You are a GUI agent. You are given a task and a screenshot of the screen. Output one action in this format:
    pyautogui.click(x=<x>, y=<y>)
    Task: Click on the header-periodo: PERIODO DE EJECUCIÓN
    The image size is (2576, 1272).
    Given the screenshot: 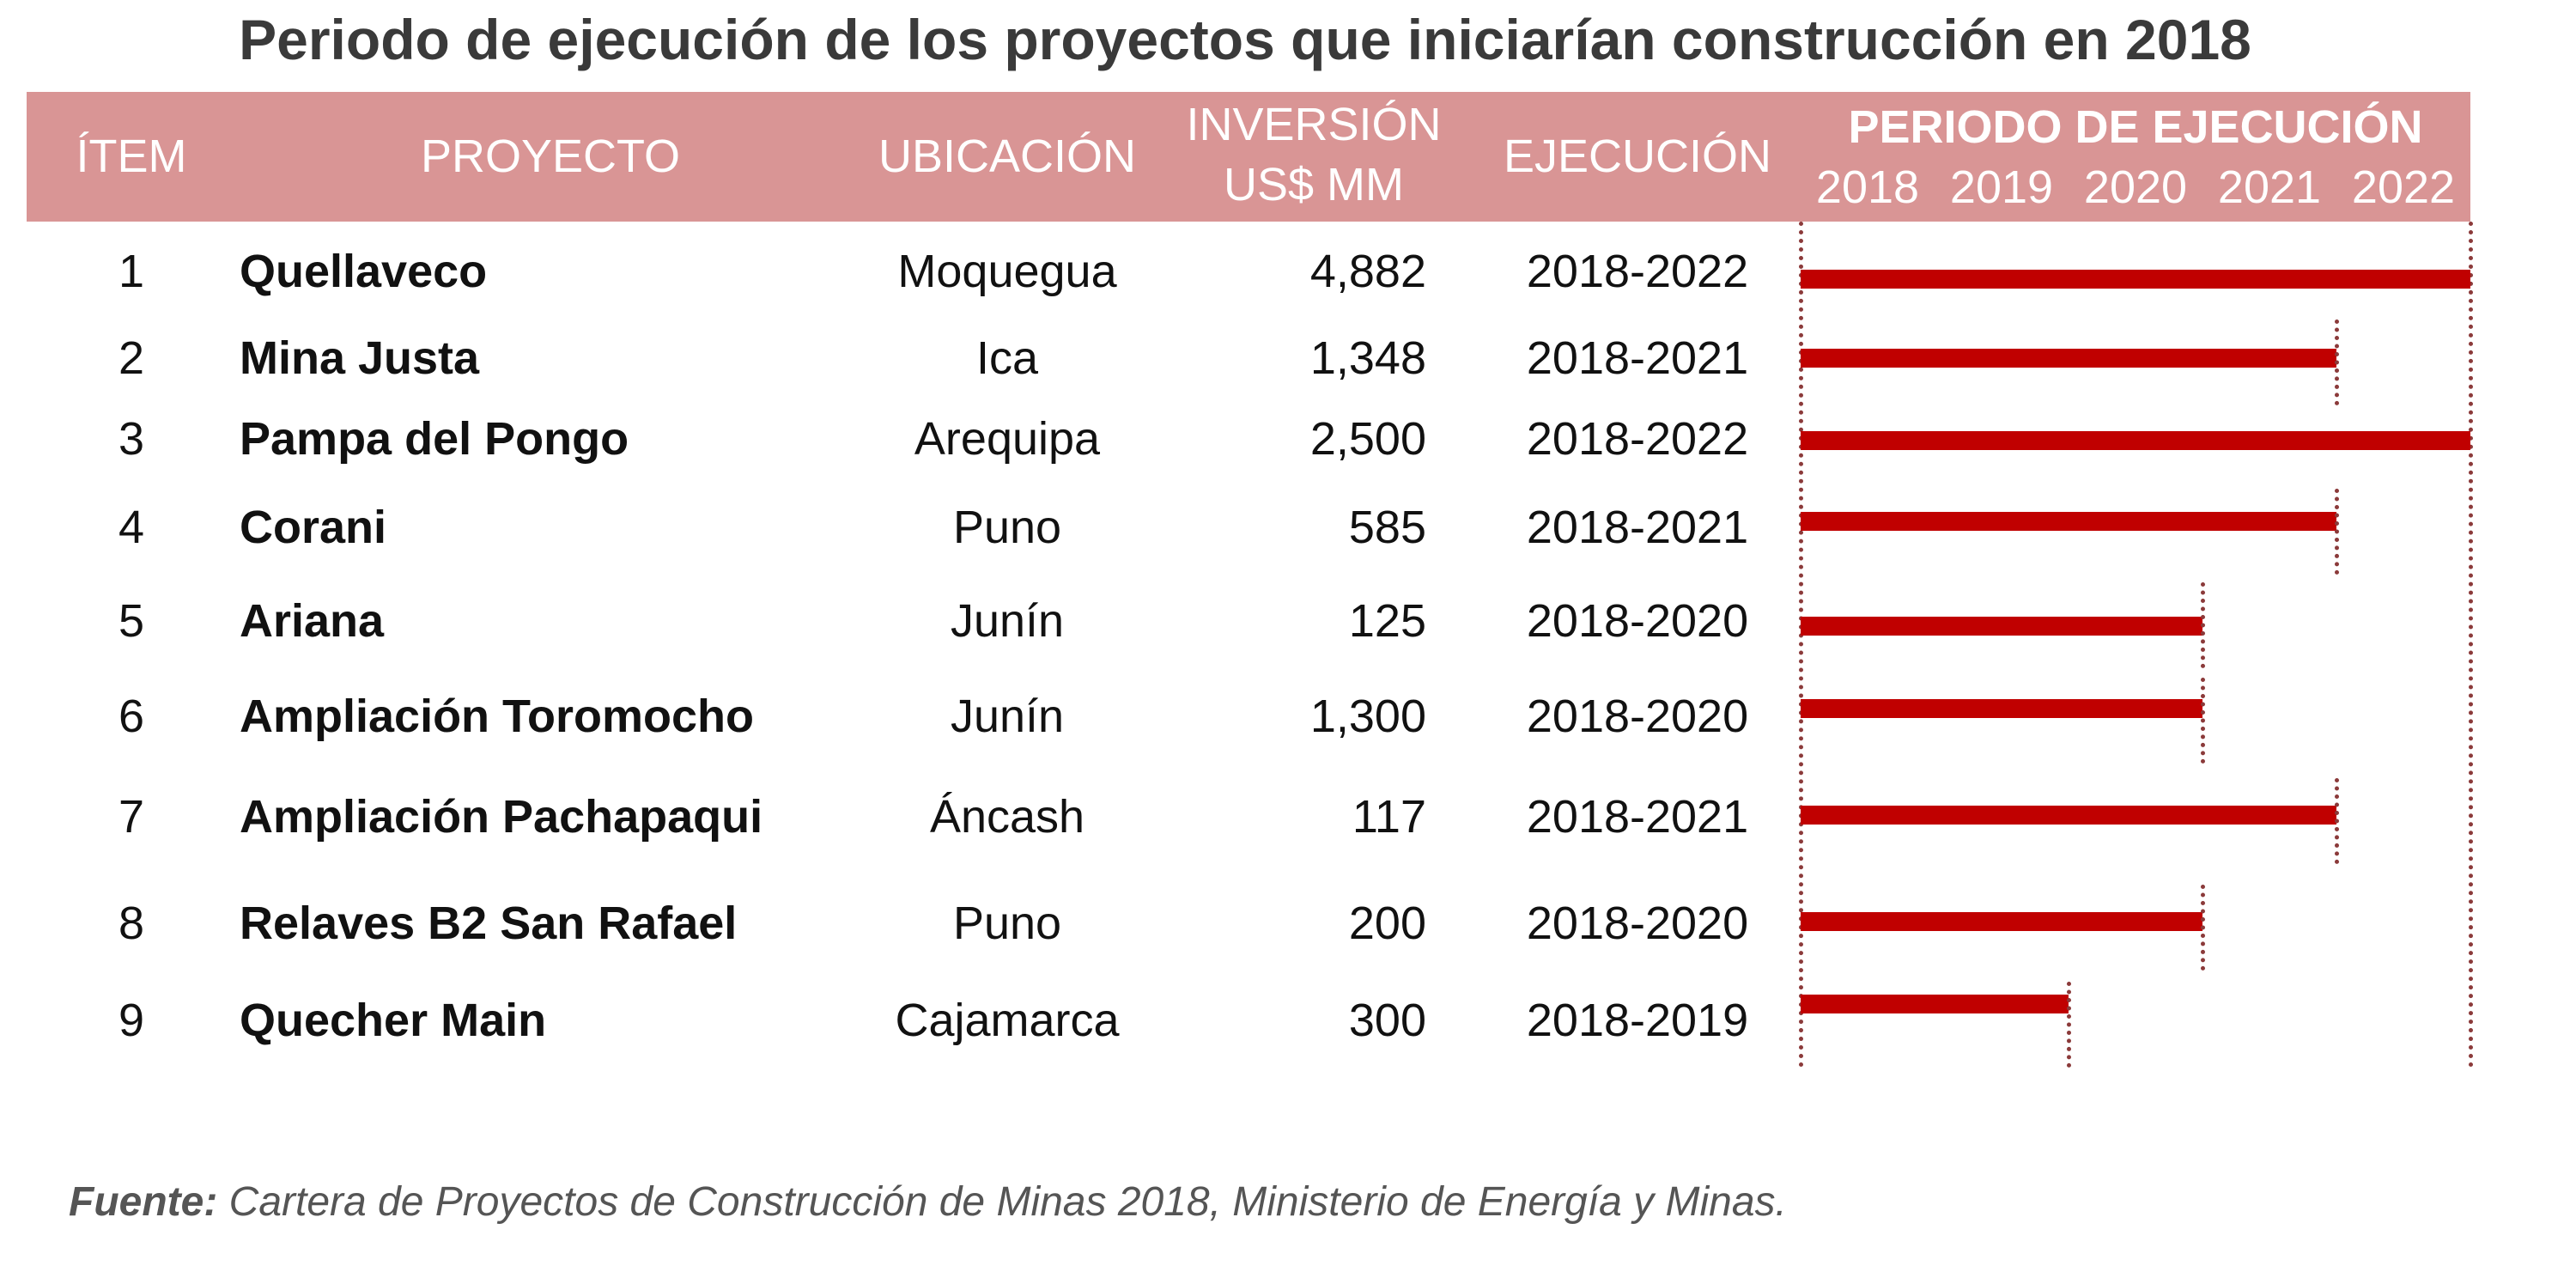 What is the action you would take?
    pyautogui.click(x=2135, y=127)
    